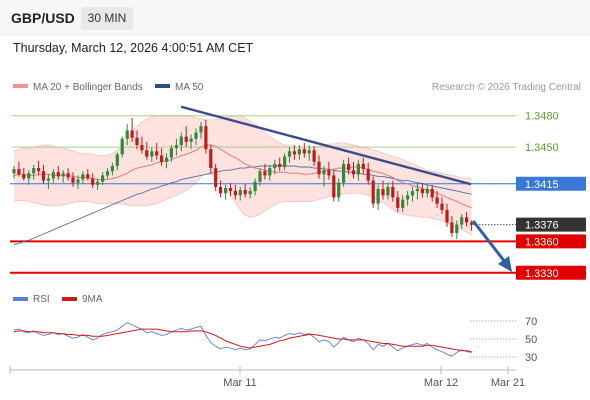  Describe the element at coordinates (508, 383) in the screenshot. I see `x-axis-label: Mar 21` at that location.